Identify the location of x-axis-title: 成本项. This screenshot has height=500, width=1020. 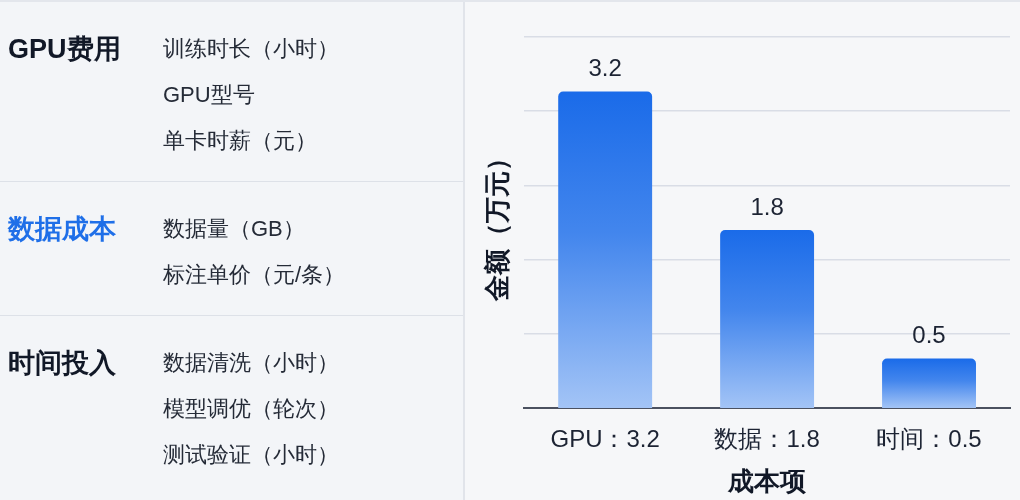
(767, 480).